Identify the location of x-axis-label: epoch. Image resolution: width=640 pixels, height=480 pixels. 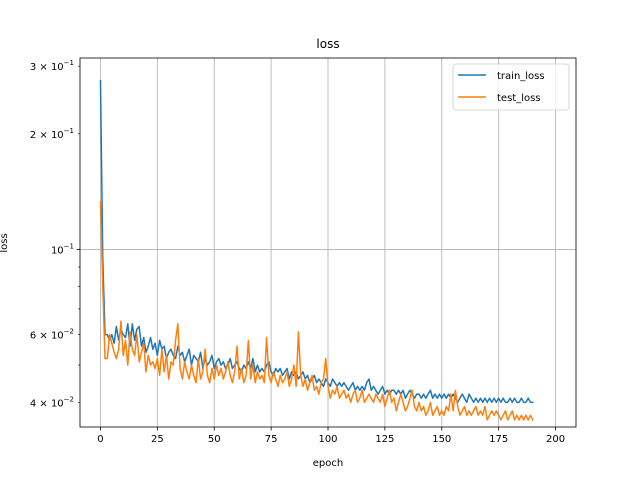
(328, 463).